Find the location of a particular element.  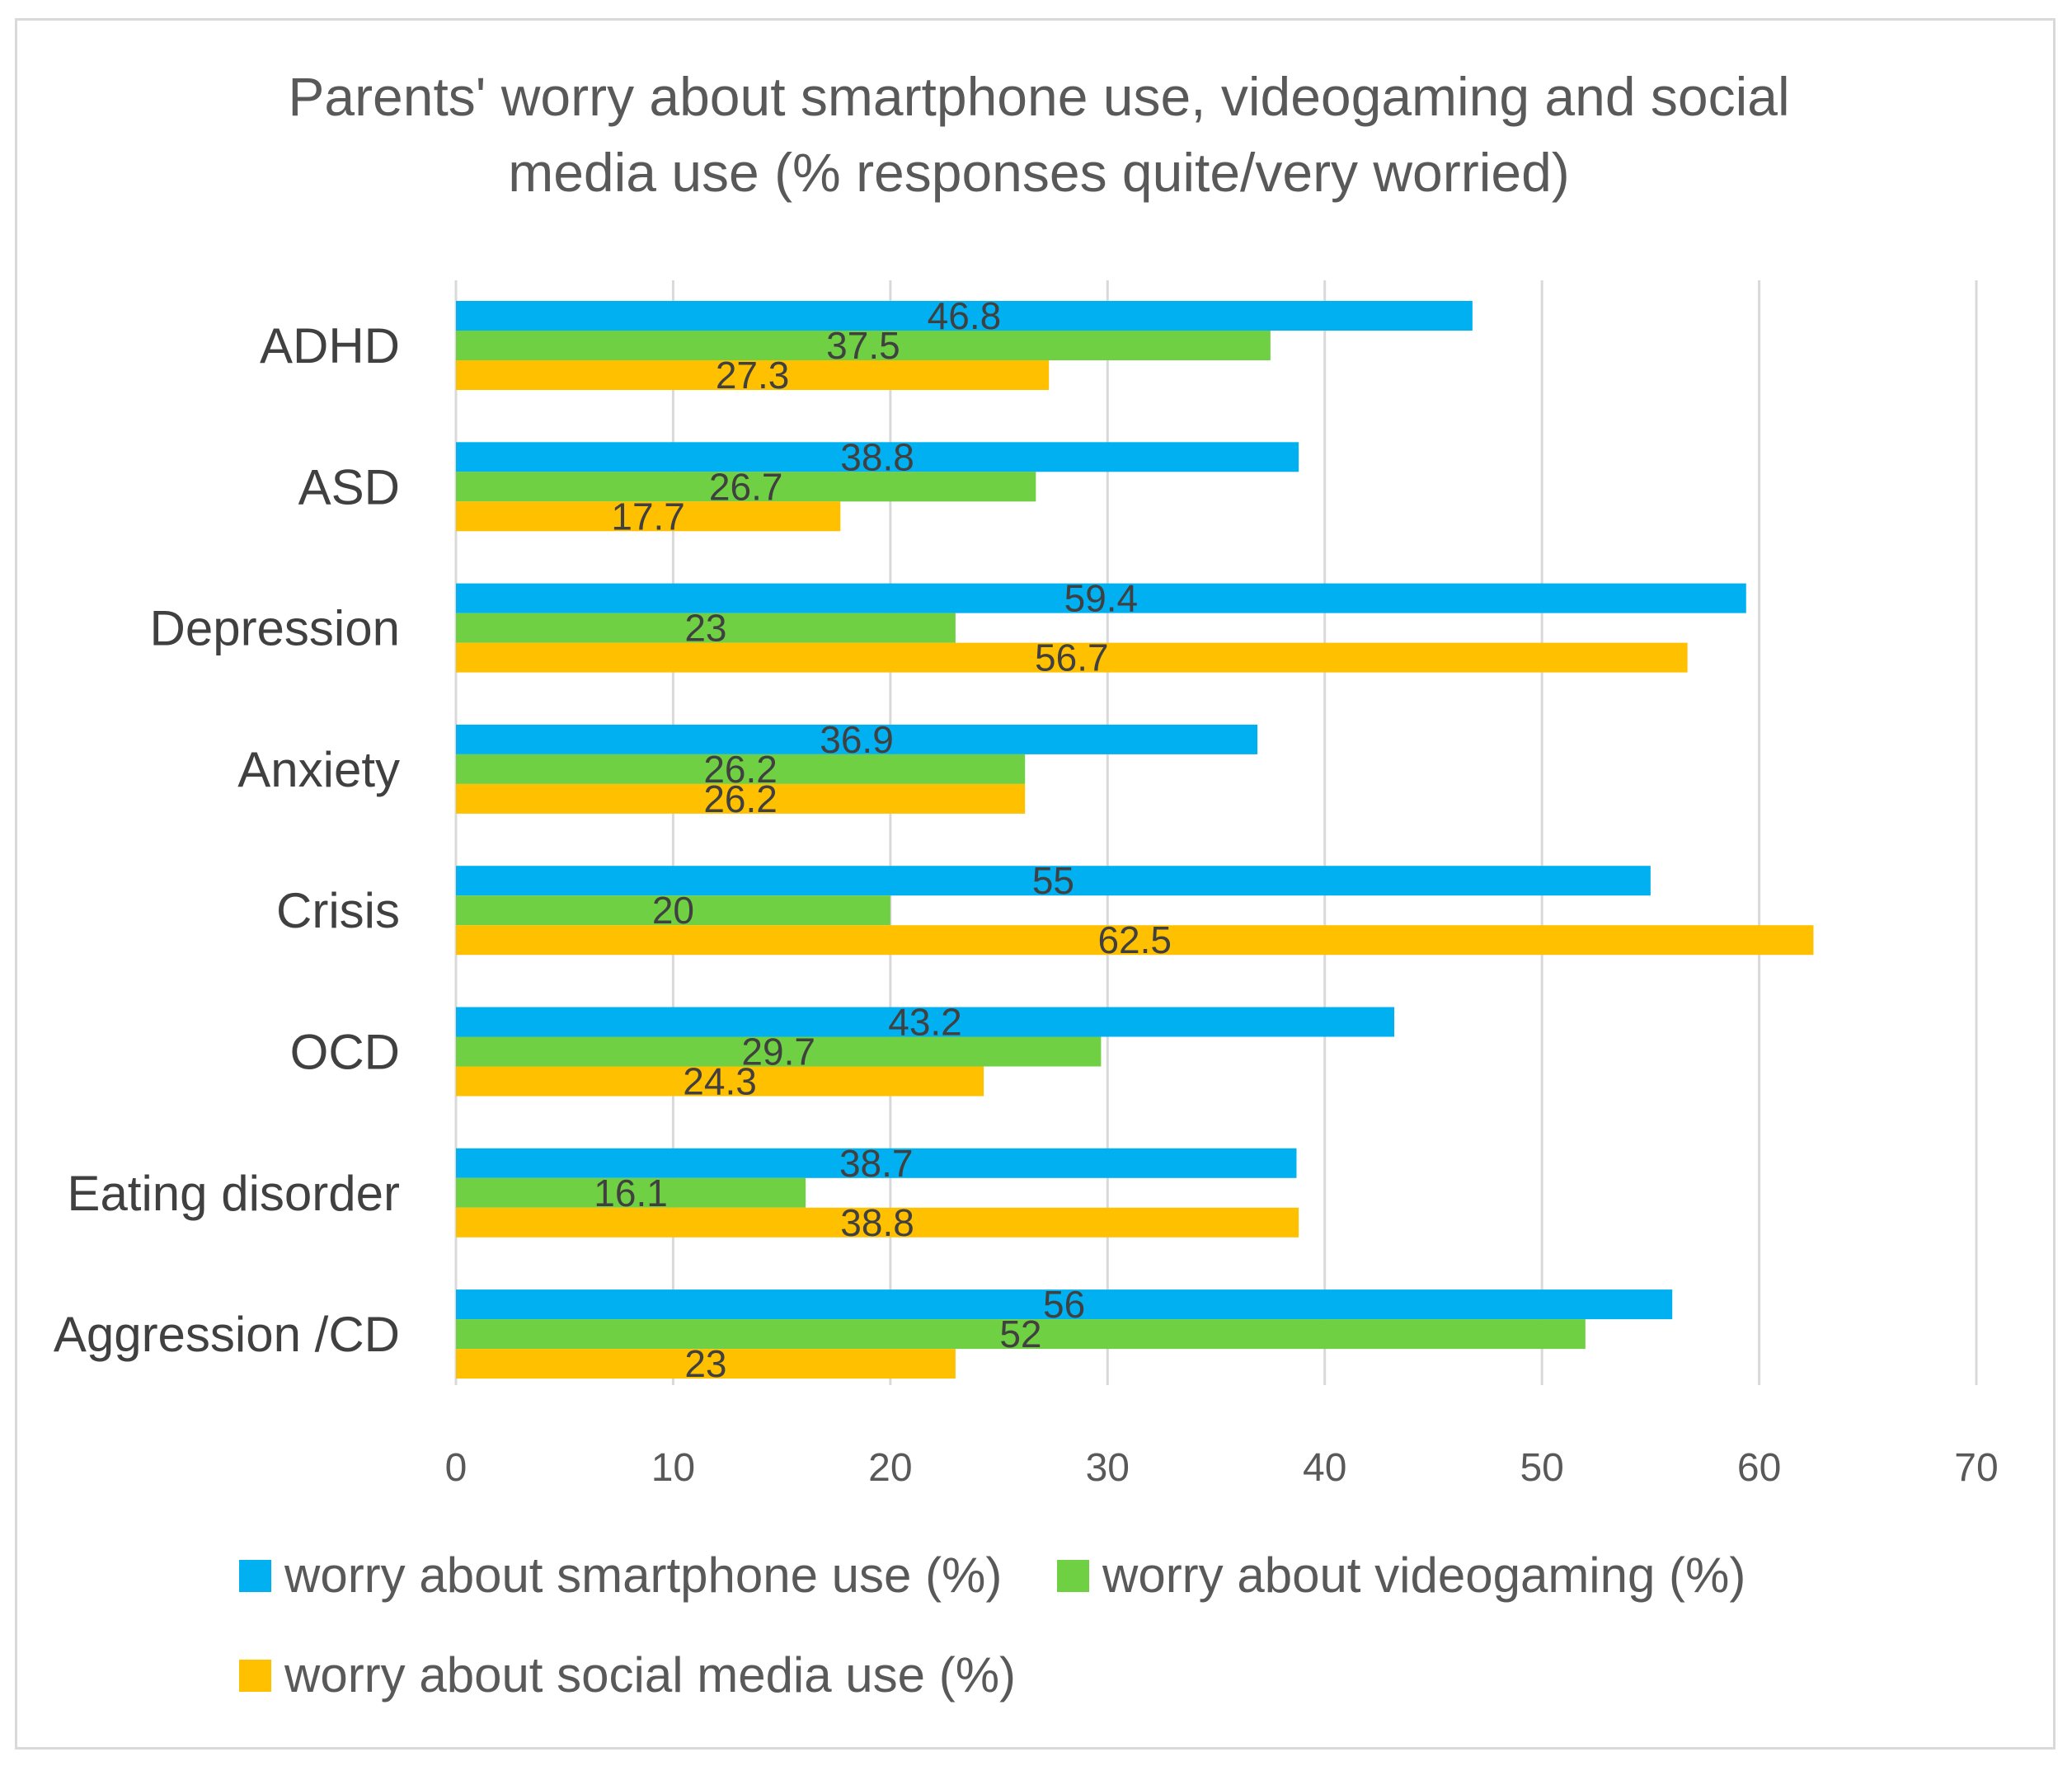

x-tick-label: 20 is located at coordinates (890, 1468).